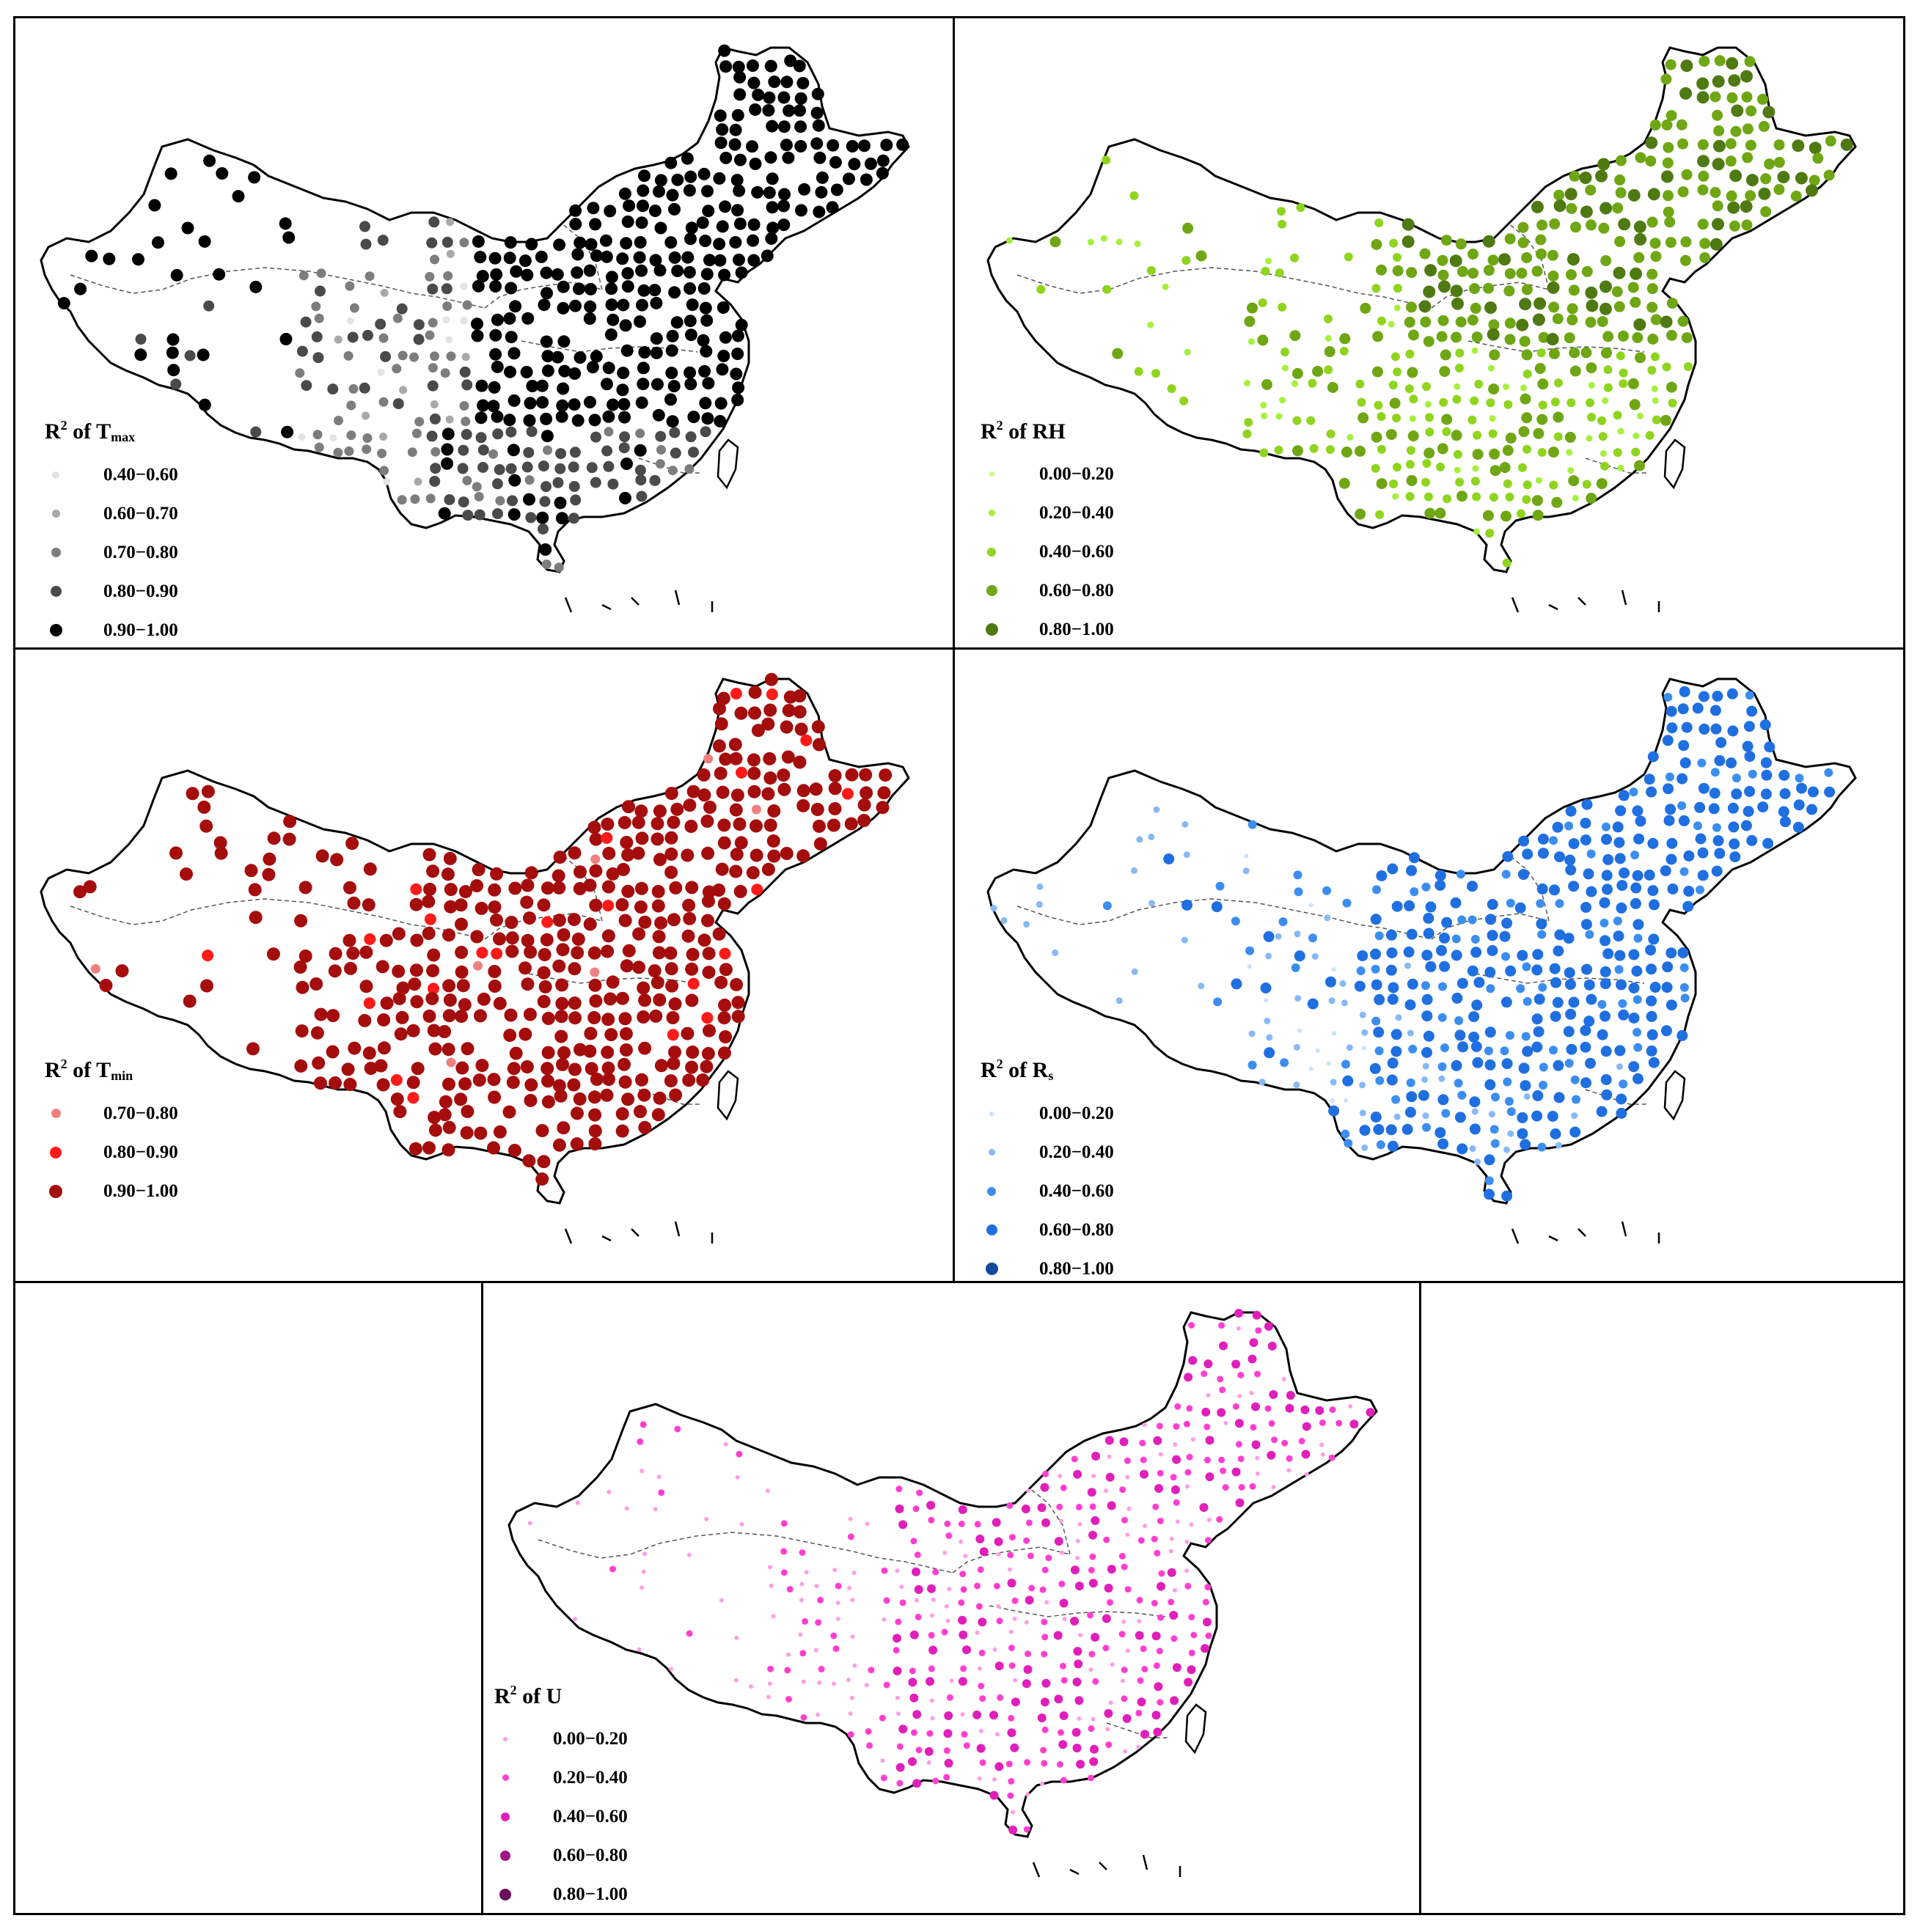  What do you see at coordinates (1076, 551) in the screenshot?
I see `legend-label: 0.40−0.60` at bounding box center [1076, 551].